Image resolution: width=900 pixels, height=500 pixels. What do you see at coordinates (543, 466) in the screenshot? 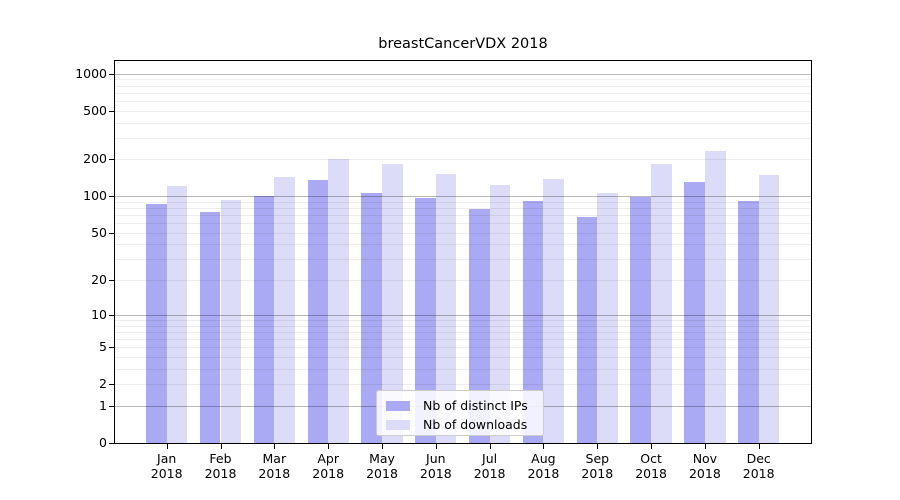
I see `x-tick-label-aug: Aug 2018` at bounding box center [543, 466].